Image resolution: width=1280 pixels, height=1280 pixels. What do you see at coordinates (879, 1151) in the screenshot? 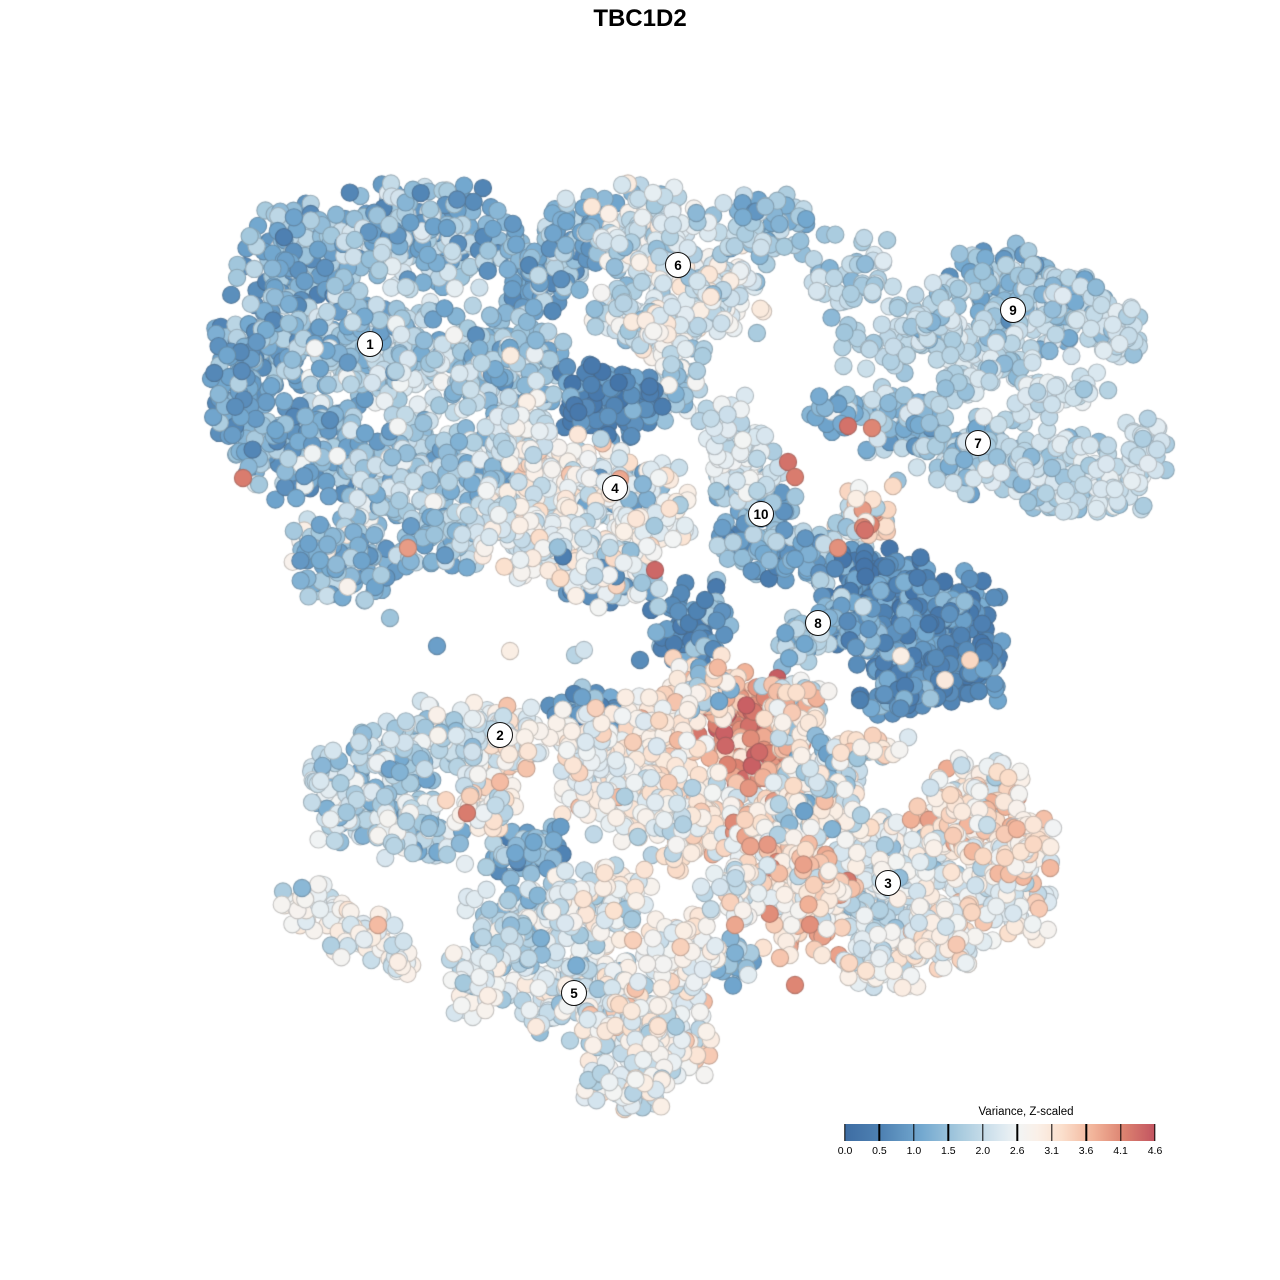
I see `colorbar-tick-label: 0.5` at bounding box center [879, 1151].